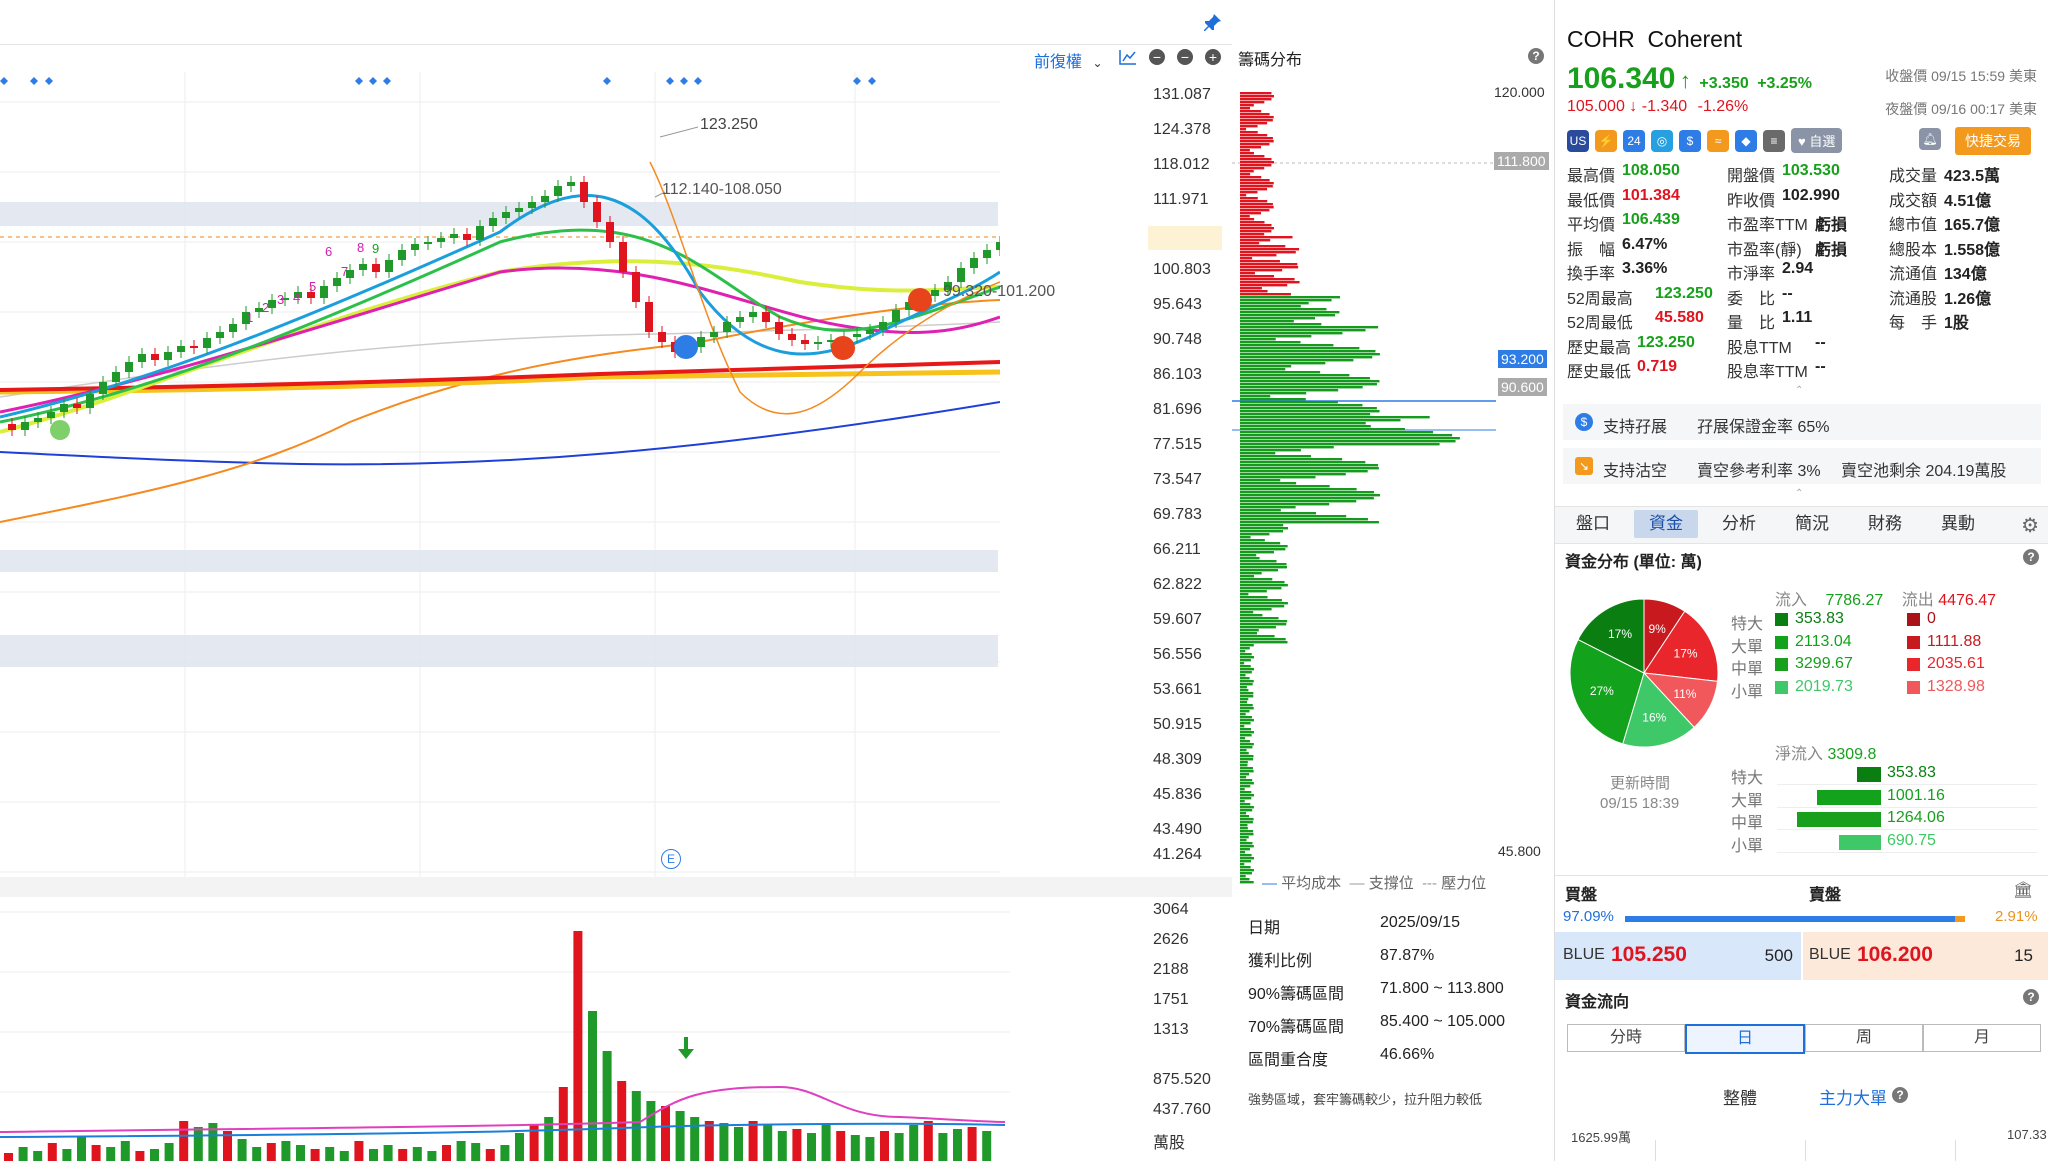 This screenshot has width=2048, height=1161. What do you see at coordinates (1816, 140) in the screenshot?
I see `watchlist-button: ♥ 自選` at bounding box center [1816, 140].